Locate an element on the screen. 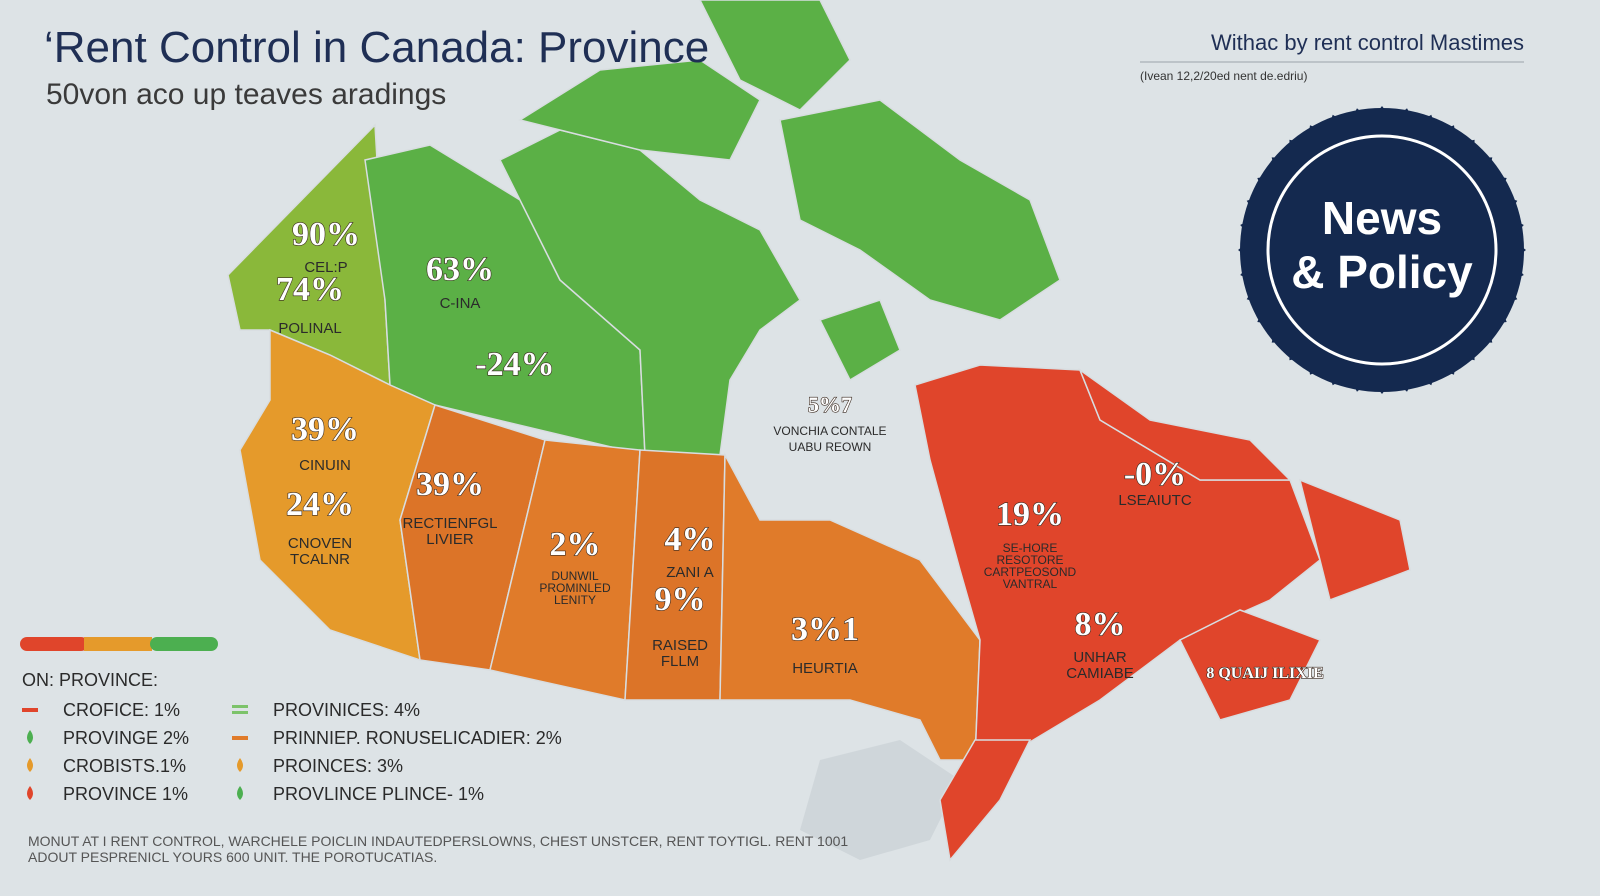 The width and height of the screenshot is (1600, 896). region-value: -24% is located at coordinates (514, 364).